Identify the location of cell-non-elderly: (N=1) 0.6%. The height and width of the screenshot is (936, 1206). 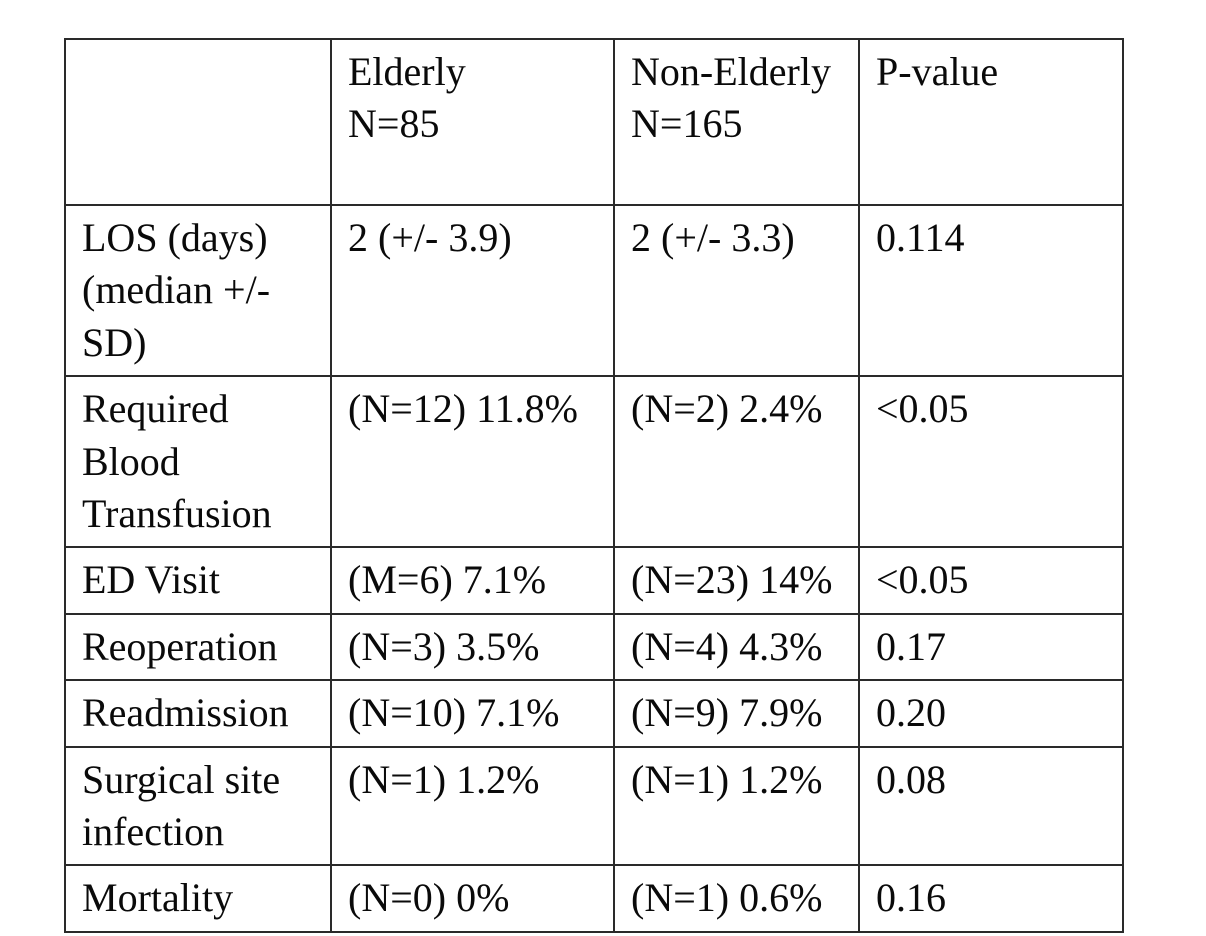
(736, 898).